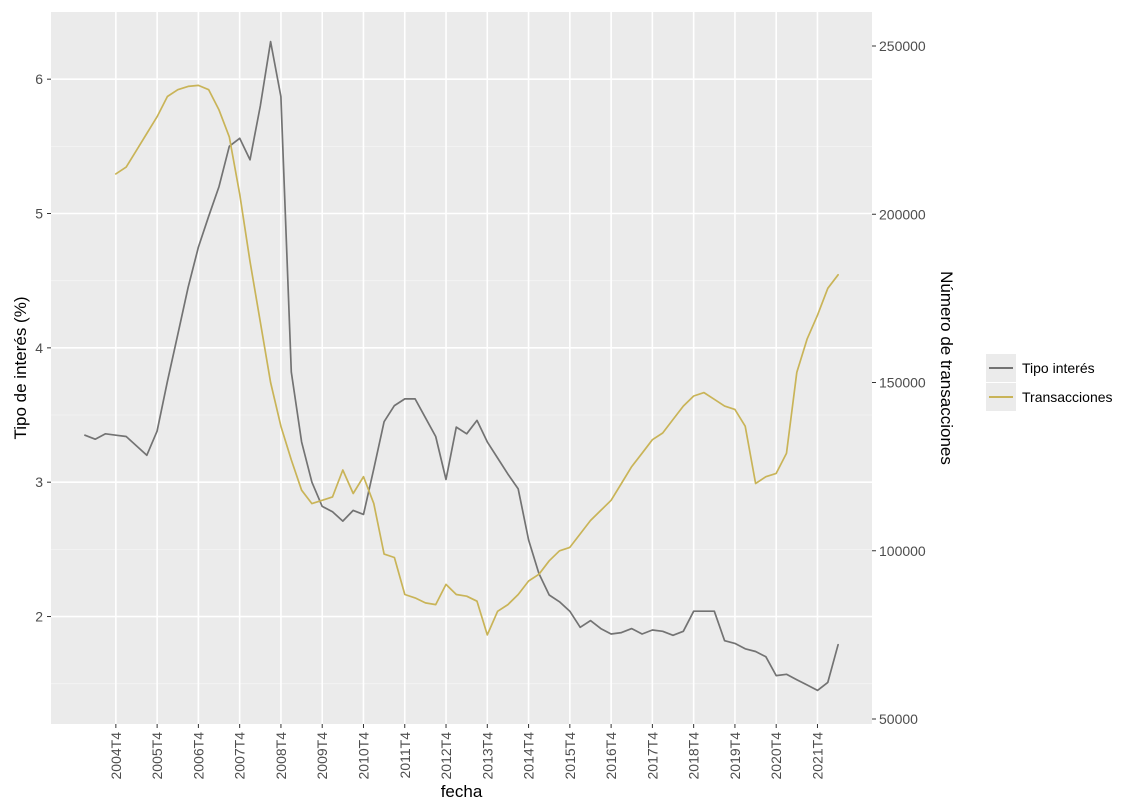 The height and width of the screenshot is (803, 1122). Describe the element at coordinates (487, 756) in the screenshot. I see `x-tick-label: 2013T4` at that location.